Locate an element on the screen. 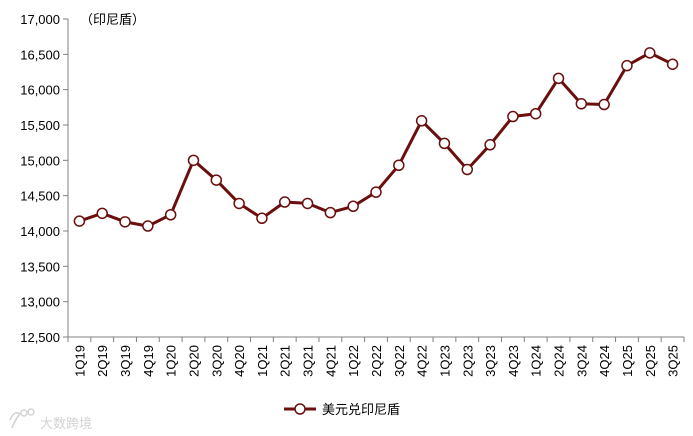  x-tick-label: 4Q20 is located at coordinates (239, 361).